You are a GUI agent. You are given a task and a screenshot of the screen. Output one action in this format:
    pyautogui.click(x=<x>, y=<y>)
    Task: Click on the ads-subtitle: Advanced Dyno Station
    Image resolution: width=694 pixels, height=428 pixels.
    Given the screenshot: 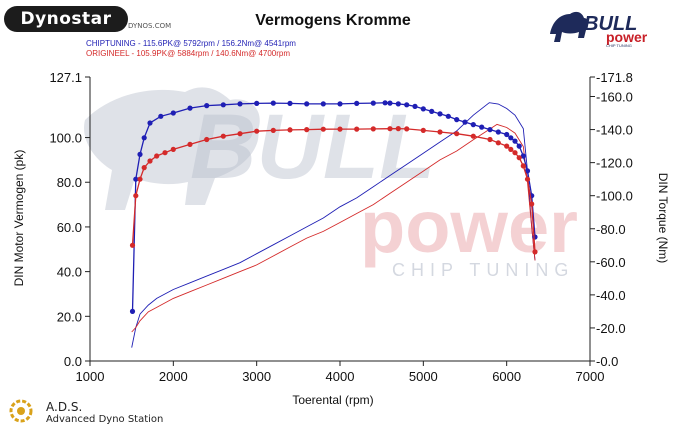 What is the action you would take?
    pyautogui.click(x=105, y=419)
    